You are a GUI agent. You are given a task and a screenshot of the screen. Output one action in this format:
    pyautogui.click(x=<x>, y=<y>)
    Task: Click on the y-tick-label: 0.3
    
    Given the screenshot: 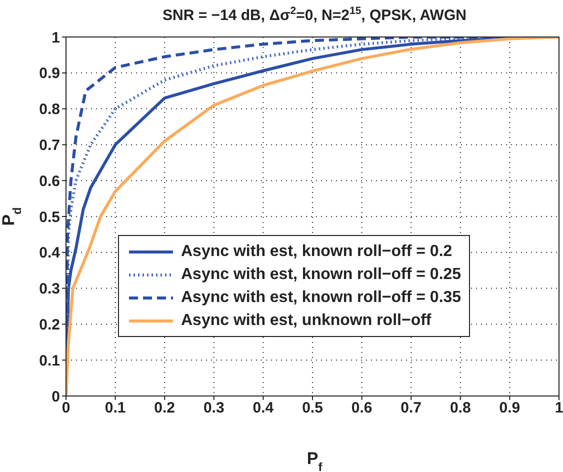 What is the action you would take?
    pyautogui.click(x=49, y=289)
    